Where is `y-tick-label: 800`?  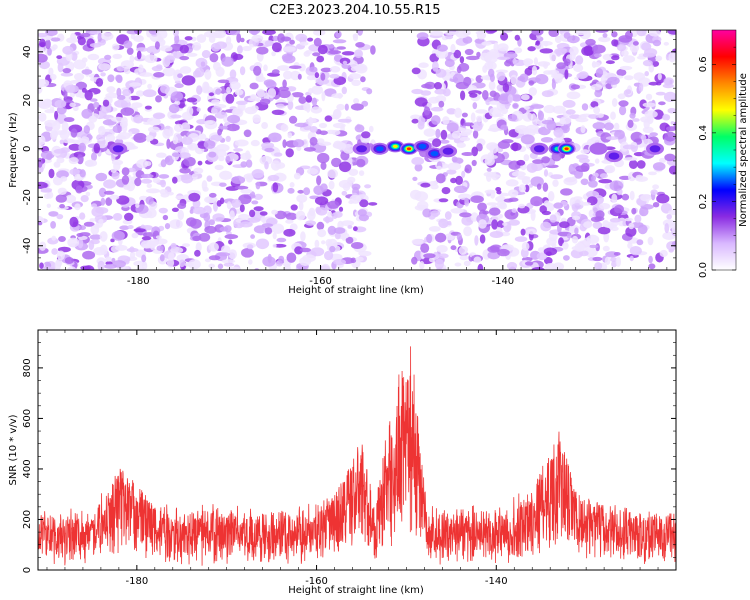
y-tick-label: 800 is located at coordinates (27, 367).